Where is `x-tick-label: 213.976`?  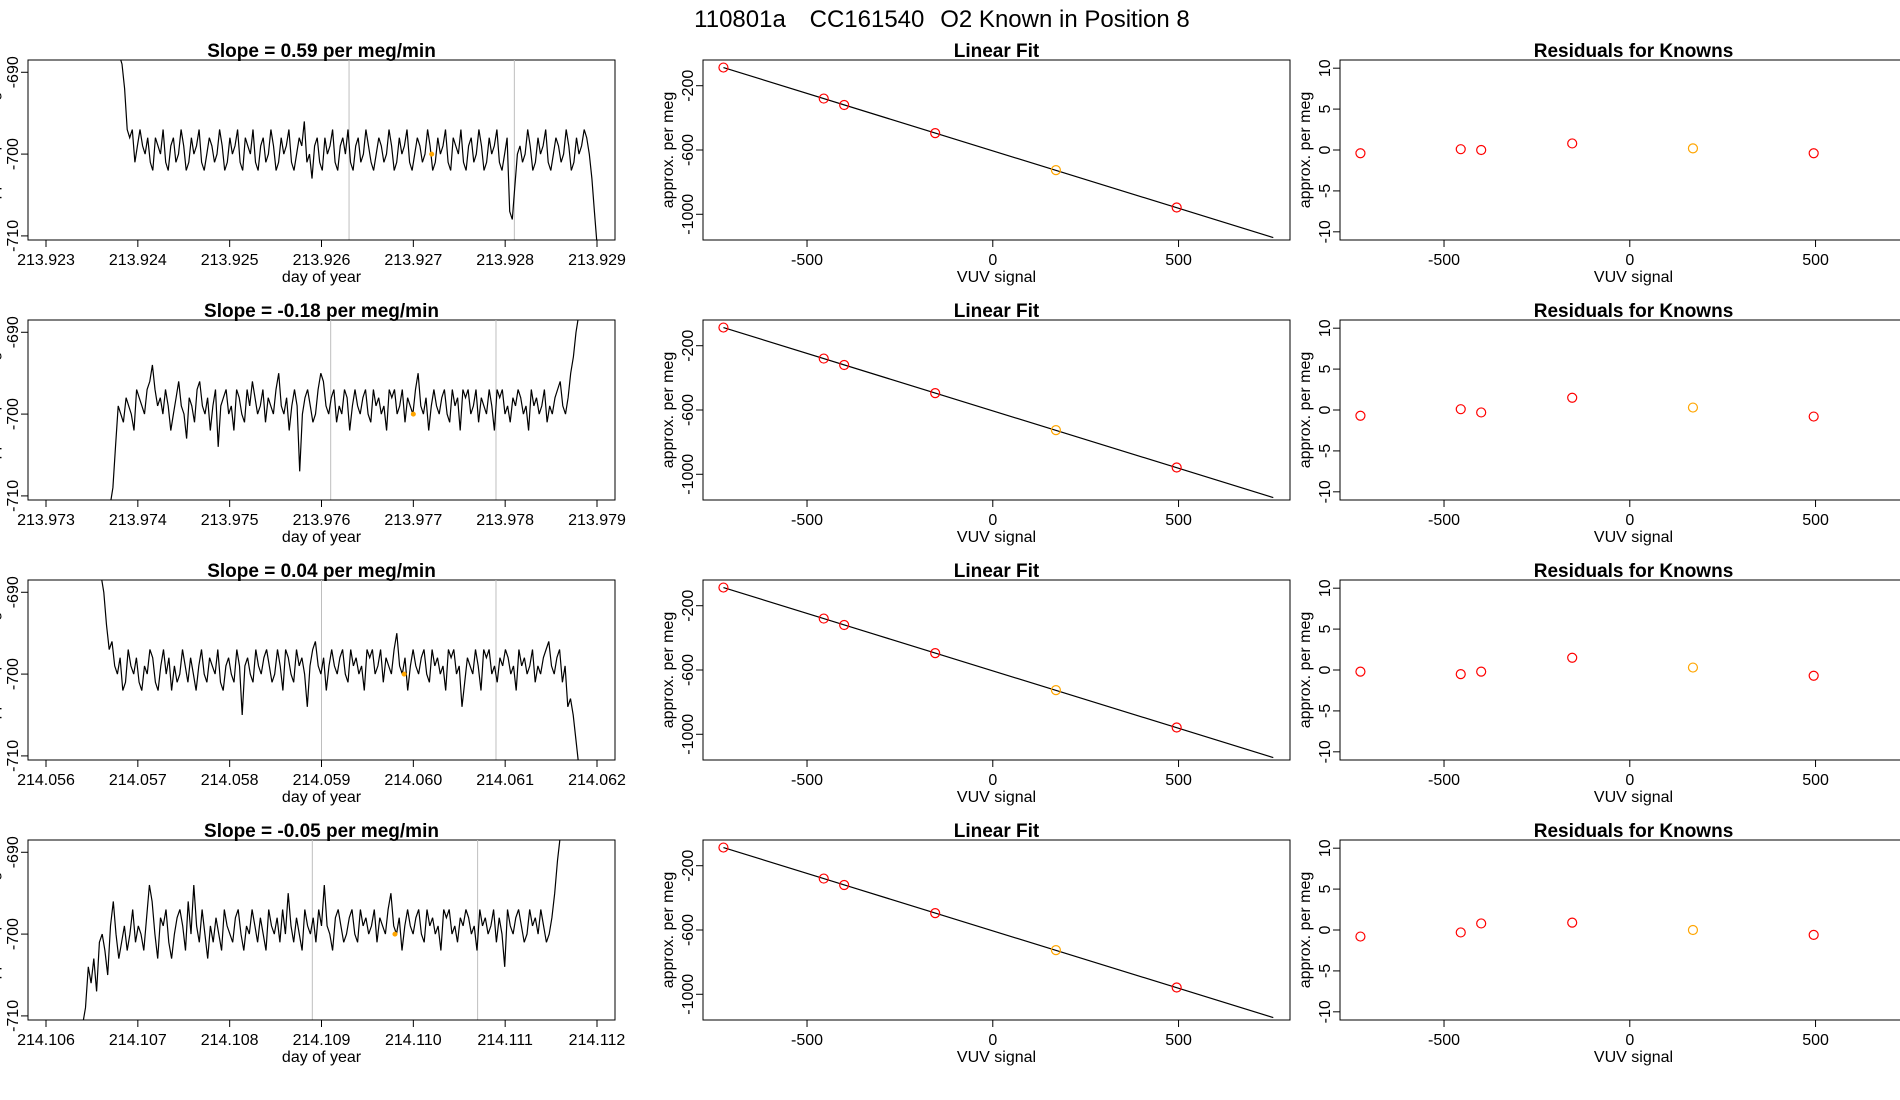 x-tick-label: 213.976 is located at coordinates (322, 520).